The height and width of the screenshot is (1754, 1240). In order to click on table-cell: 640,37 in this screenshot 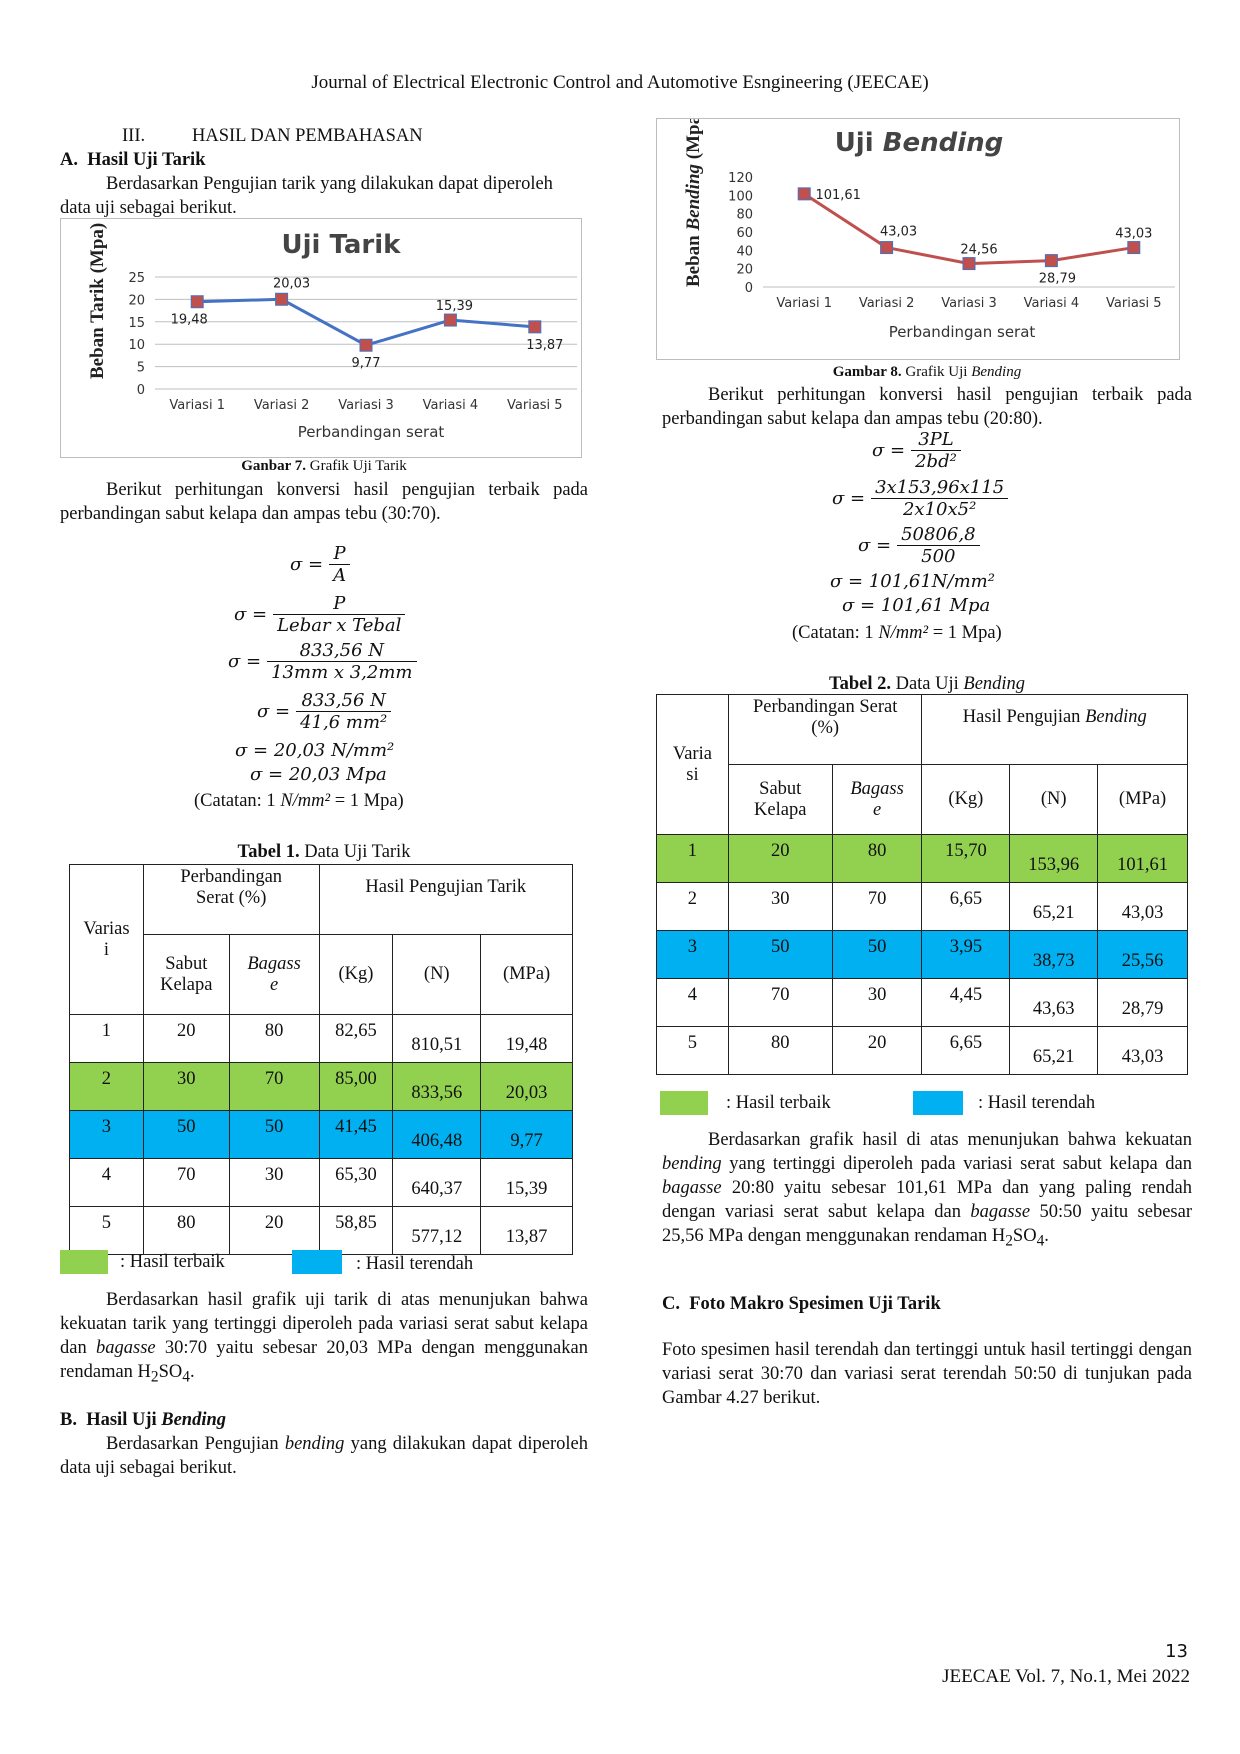, I will do `click(437, 1182)`.